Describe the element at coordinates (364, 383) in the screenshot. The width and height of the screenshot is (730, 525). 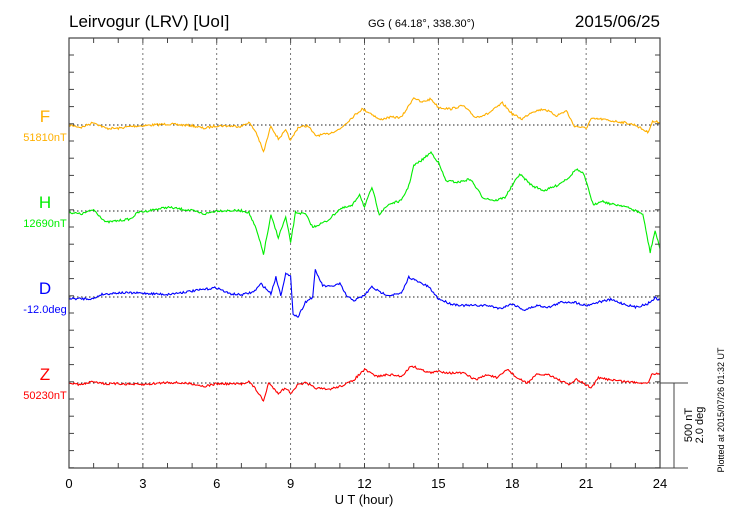
I see `series-line-Z` at that location.